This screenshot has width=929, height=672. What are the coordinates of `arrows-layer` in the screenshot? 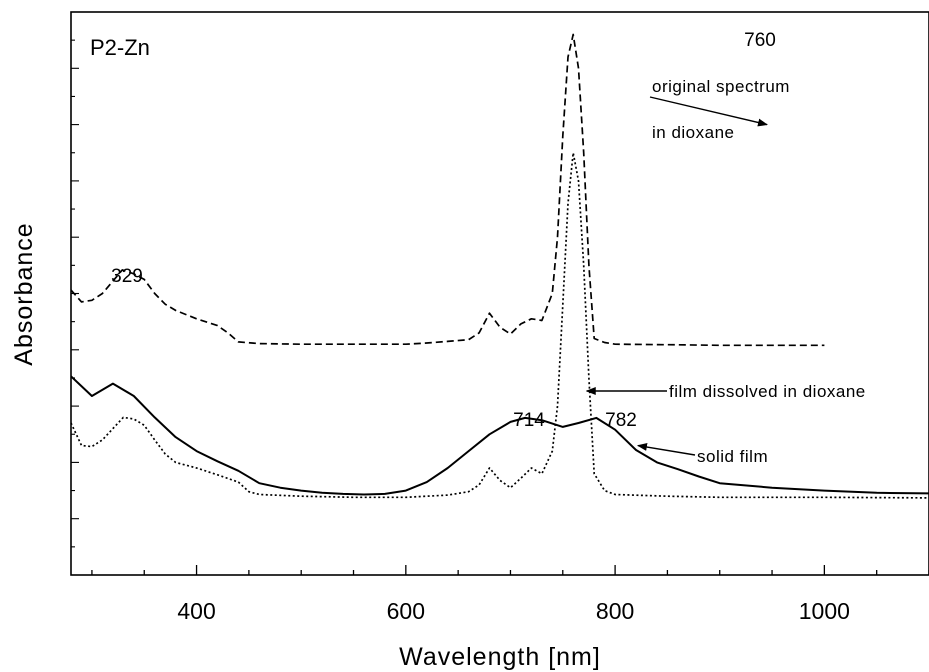 It's located at (676, 276).